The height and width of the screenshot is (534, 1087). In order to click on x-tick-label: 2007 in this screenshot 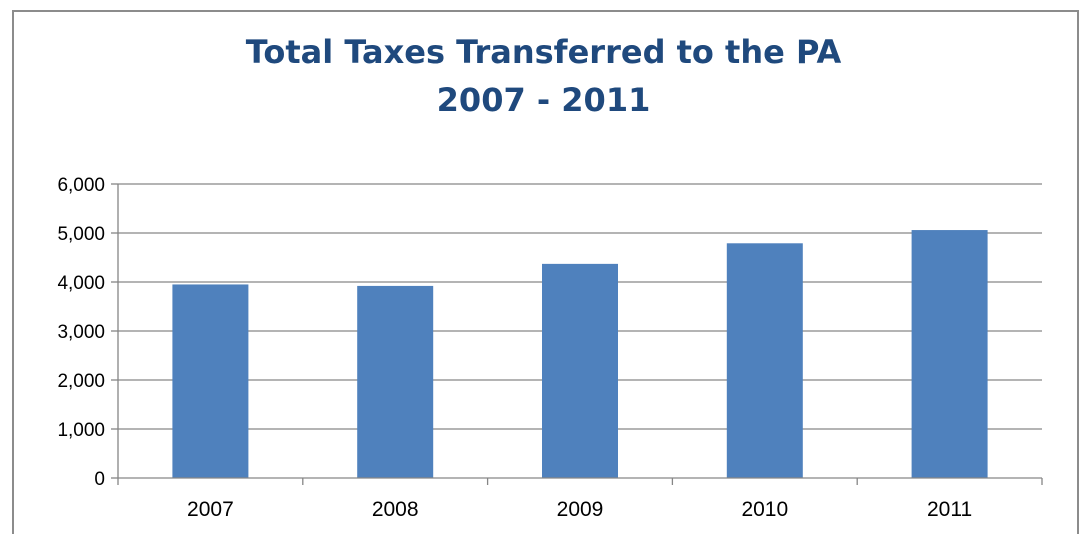, I will do `click(210, 509)`.